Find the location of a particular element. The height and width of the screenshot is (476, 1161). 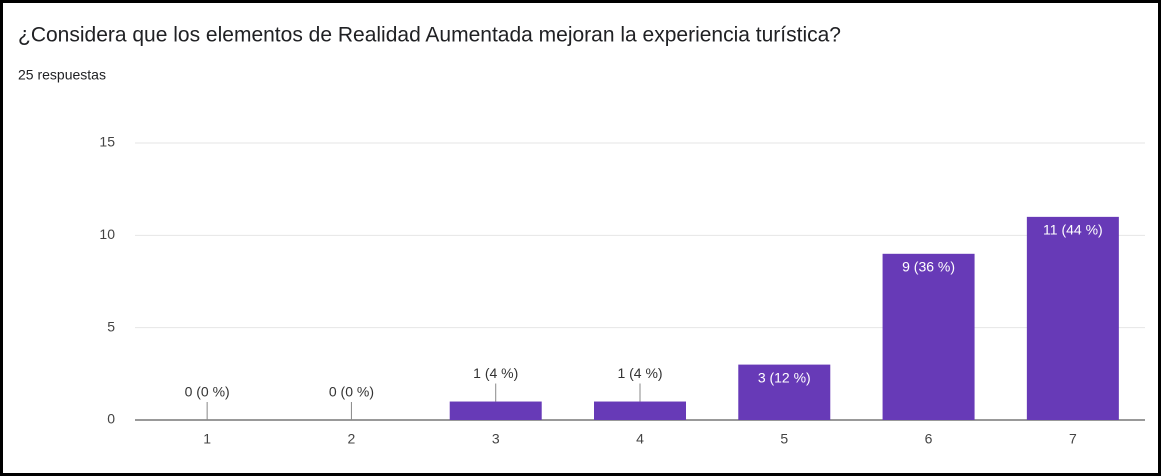

x-tick-label: 4 is located at coordinates (640, 439).